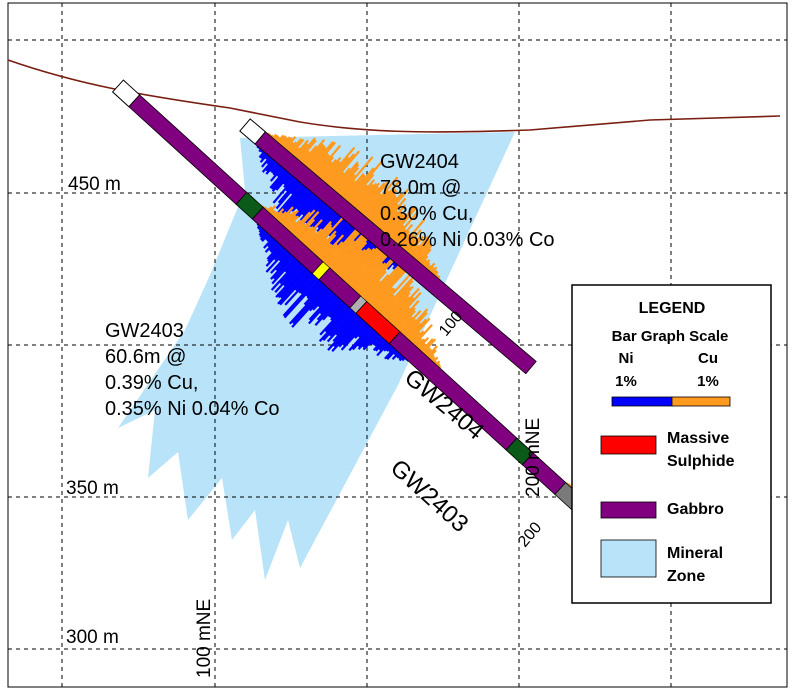 The image size is (795, 694). Describe the element at coordinates (144, 331) in the screenshot. I see `intercept-line: GW2403` at that location.